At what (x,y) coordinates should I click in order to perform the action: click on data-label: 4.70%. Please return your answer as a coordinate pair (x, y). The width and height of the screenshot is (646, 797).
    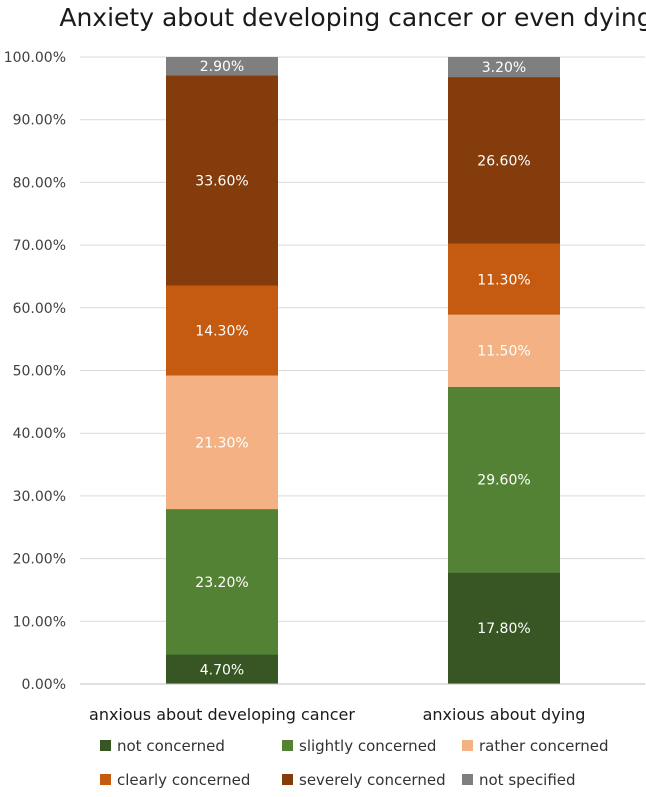
    Looking at the image, I should click on (222, 670).